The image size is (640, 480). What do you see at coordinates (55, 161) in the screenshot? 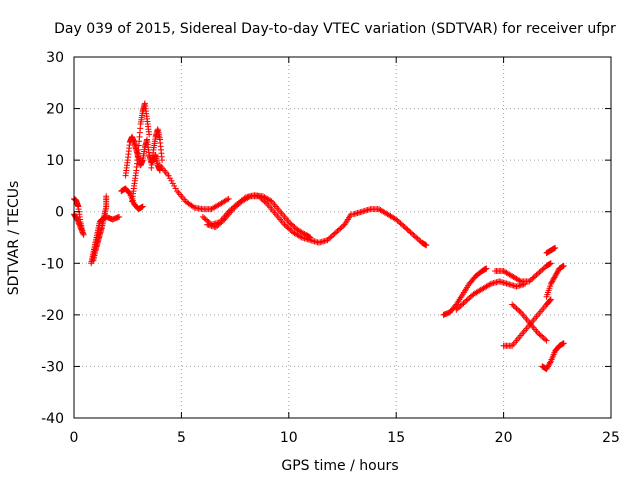
I see `y-tick-label: 10` at bounding box center [55, 161].